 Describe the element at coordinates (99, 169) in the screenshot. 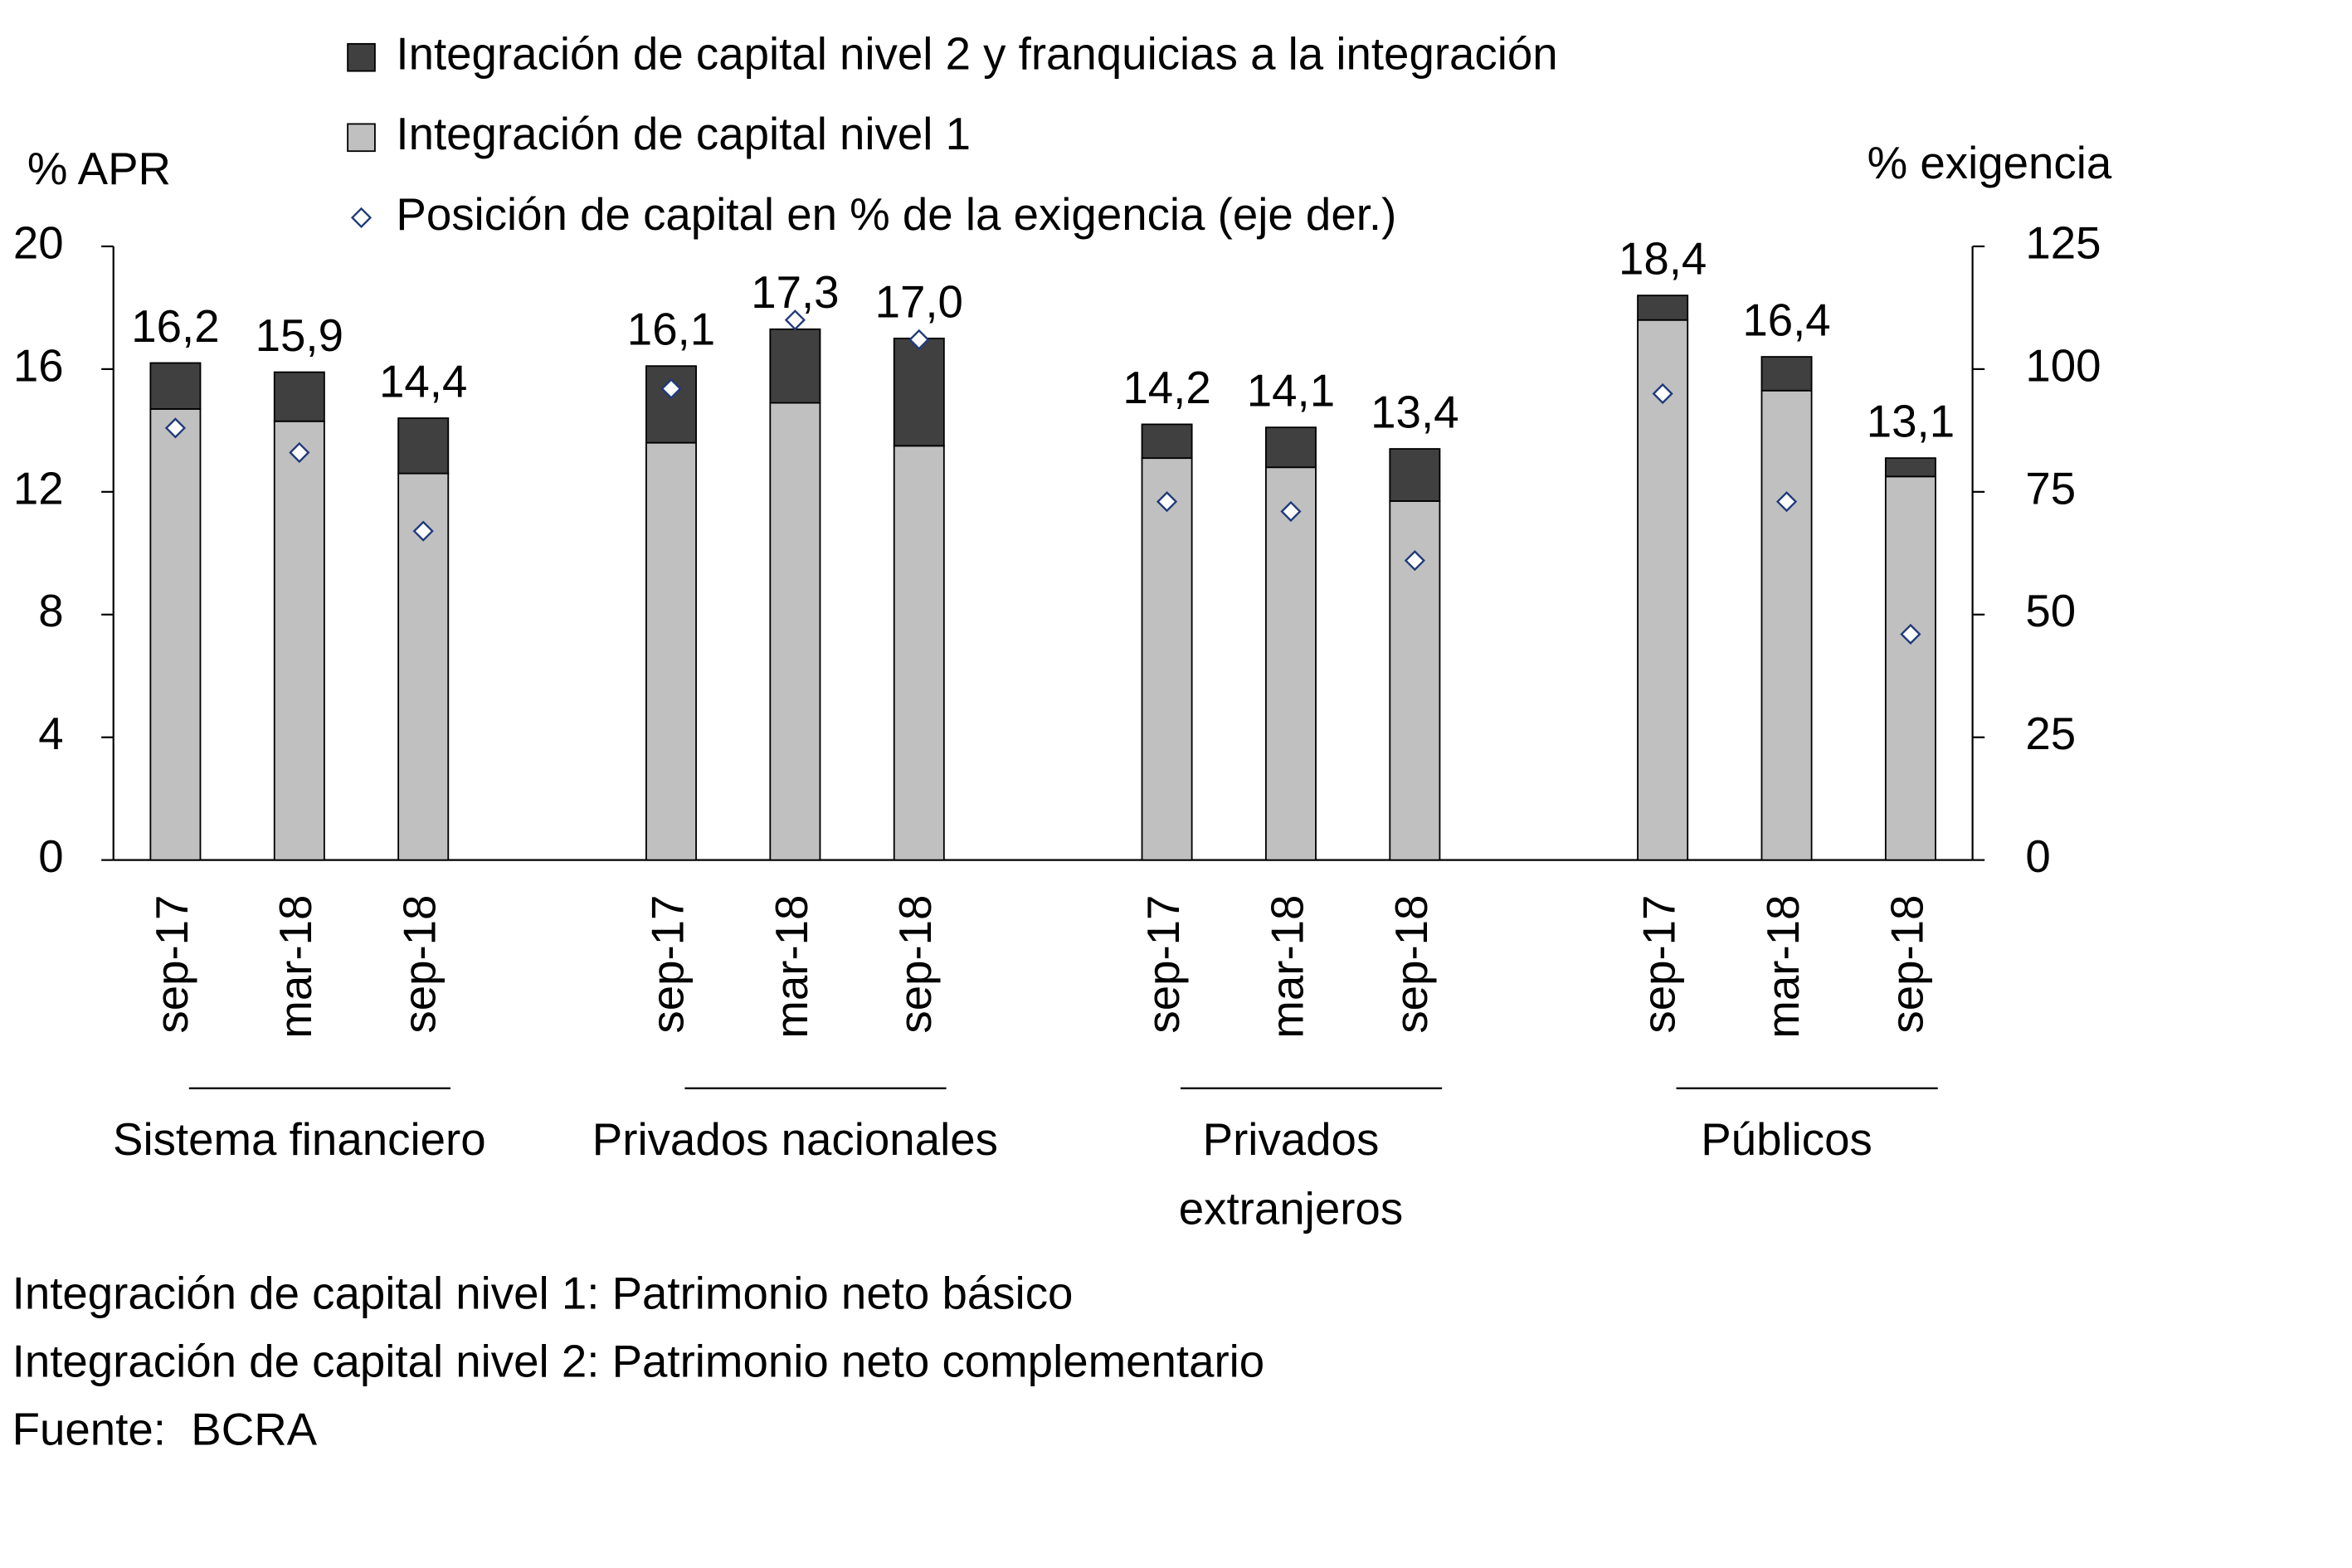

I see `y-axis-title: % APR` at that location.